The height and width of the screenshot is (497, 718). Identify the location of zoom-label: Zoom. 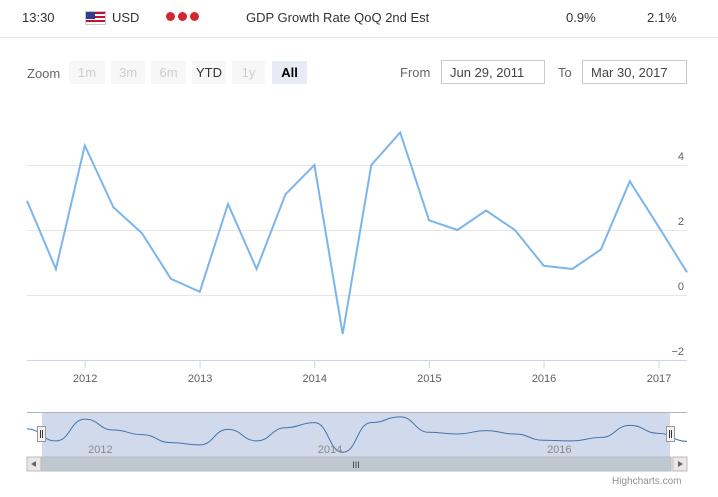
(44, 73).